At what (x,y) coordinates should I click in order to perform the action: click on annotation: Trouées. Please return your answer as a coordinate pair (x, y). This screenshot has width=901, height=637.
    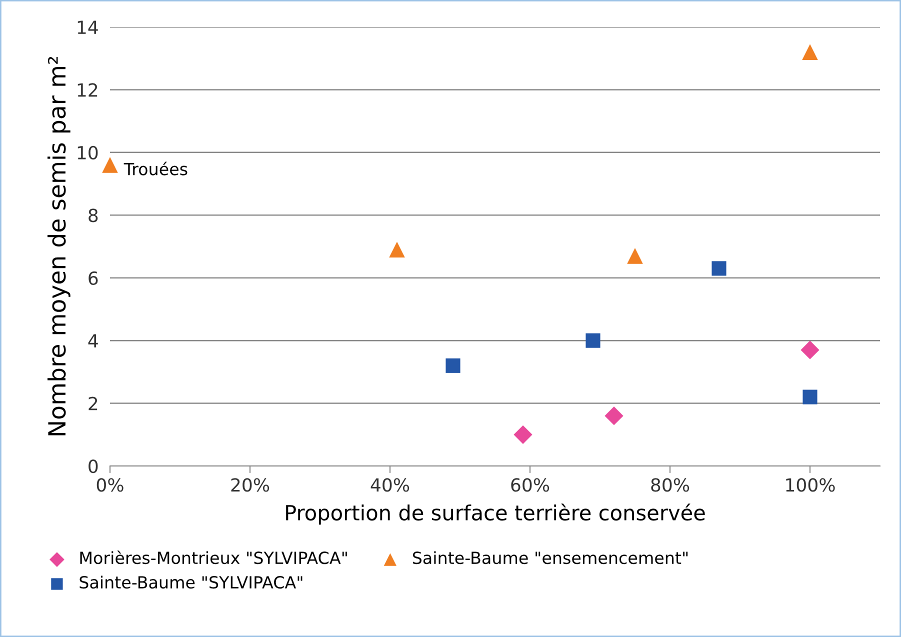
    Looking at the image, I should click on (156, 169).